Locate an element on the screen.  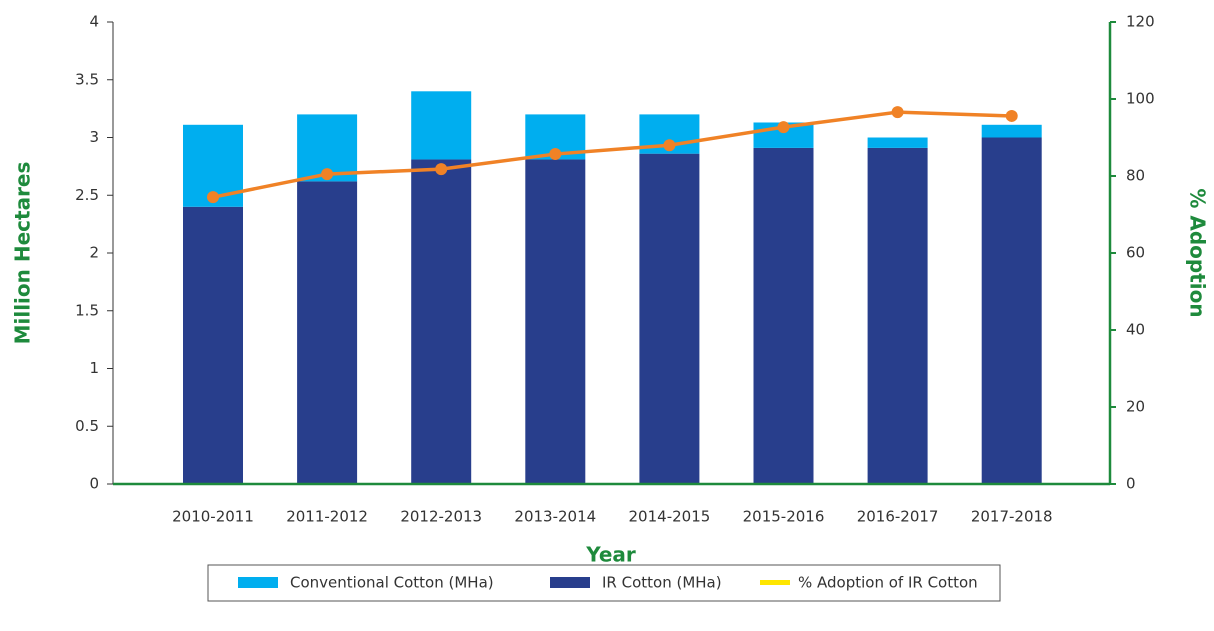
y2-tick-label: 0 is located at coordinates (1131, 484).